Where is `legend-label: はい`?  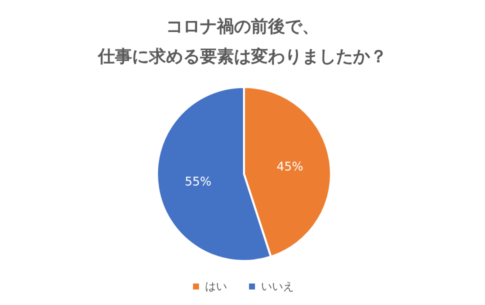
legend-label: はい is located at coordinates (216, 286).